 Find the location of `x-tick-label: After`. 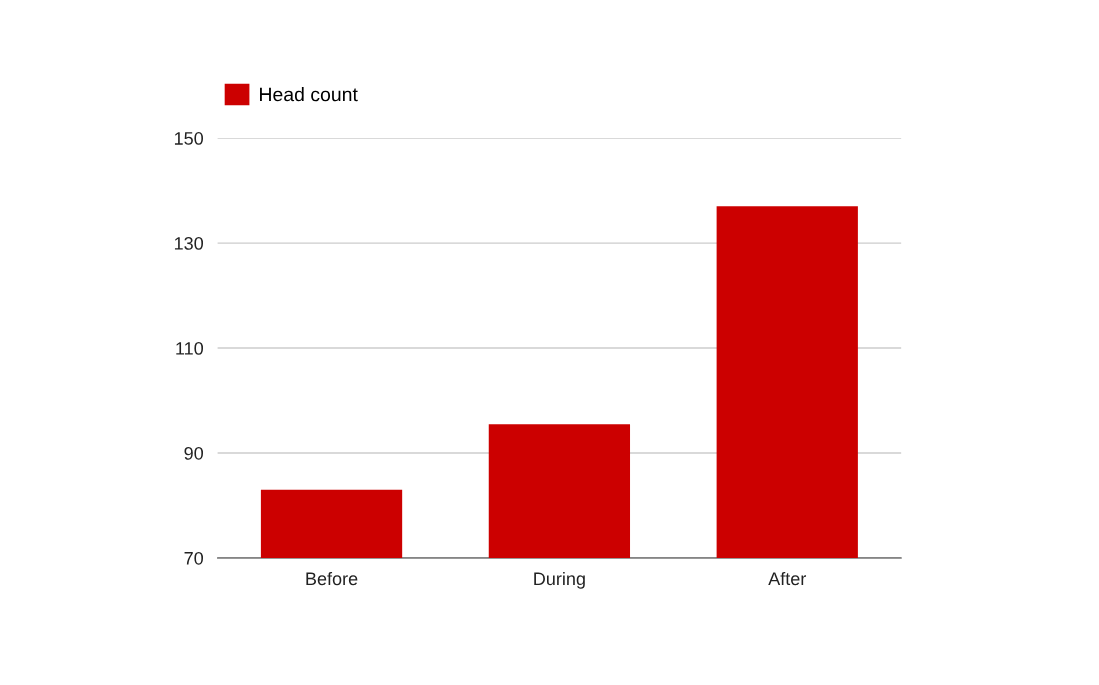

x-tick-label: After is located at coordinates (787, 578).